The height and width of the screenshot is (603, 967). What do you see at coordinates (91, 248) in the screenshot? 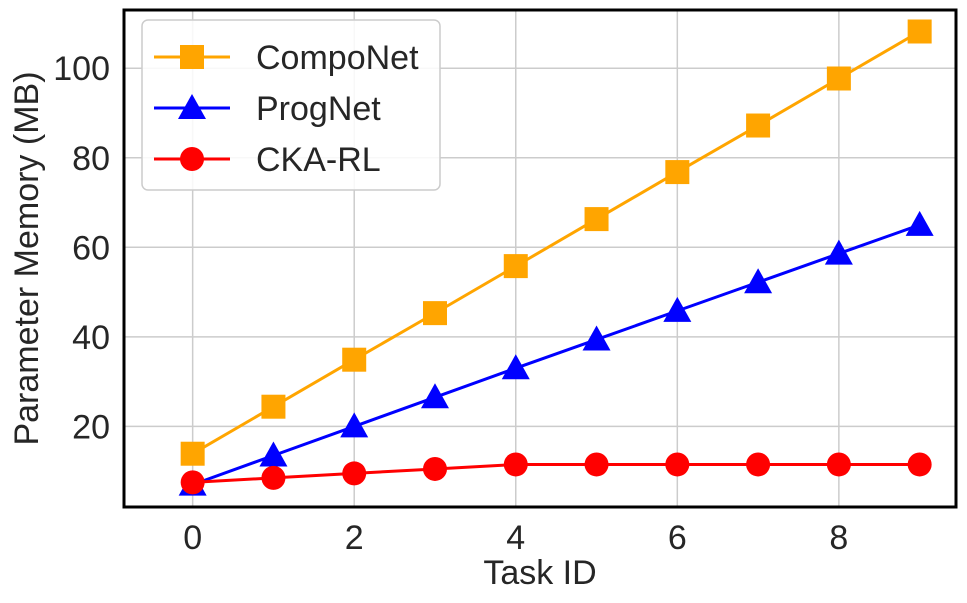
I see `y-tick-label: 60` at bounding box center [91, 248].